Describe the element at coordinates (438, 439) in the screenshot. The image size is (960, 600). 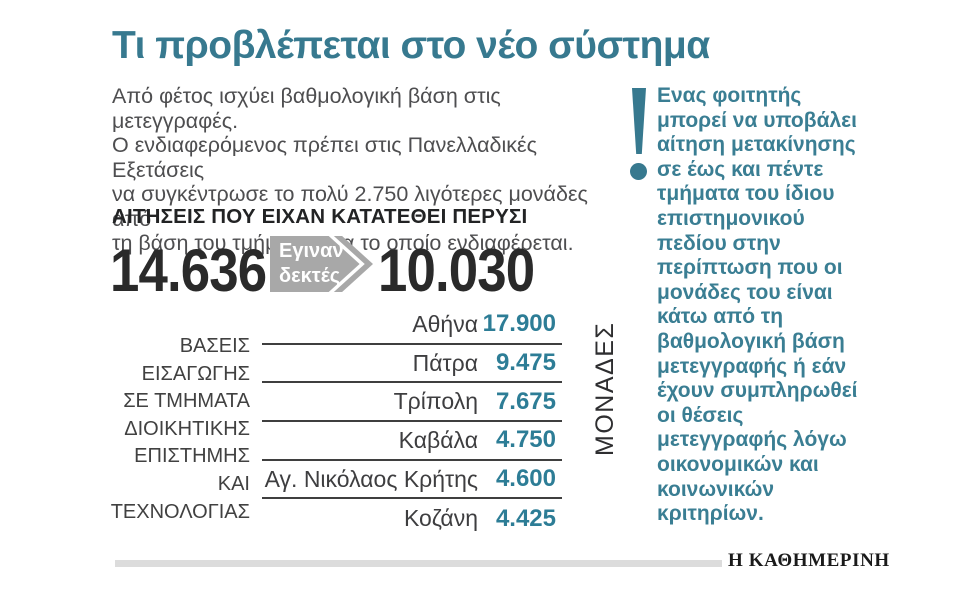
I see `city-label: Καβάλα` at that location.